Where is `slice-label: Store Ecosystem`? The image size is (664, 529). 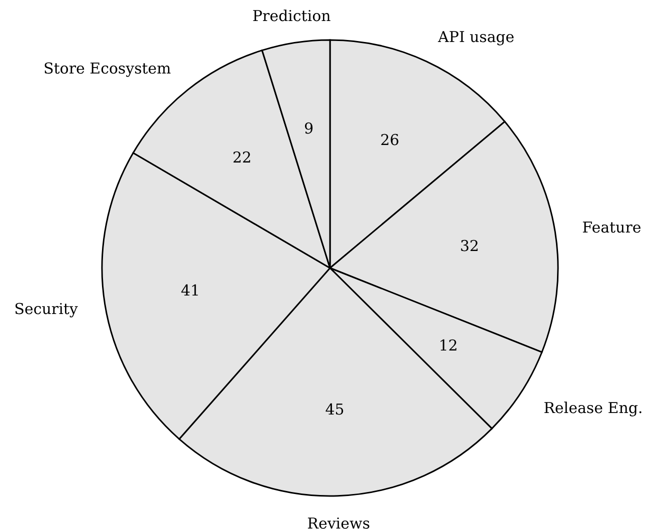 slice-label: Store Ecosystem is located at coordinates (107, 68).